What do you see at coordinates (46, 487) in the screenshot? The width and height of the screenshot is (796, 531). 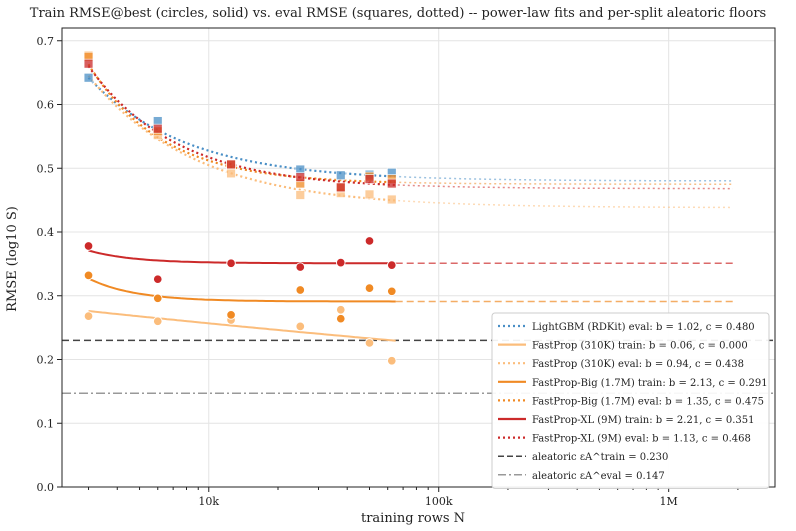 I see `y-tick-label: 0.0` at bounding box center [46, 487].